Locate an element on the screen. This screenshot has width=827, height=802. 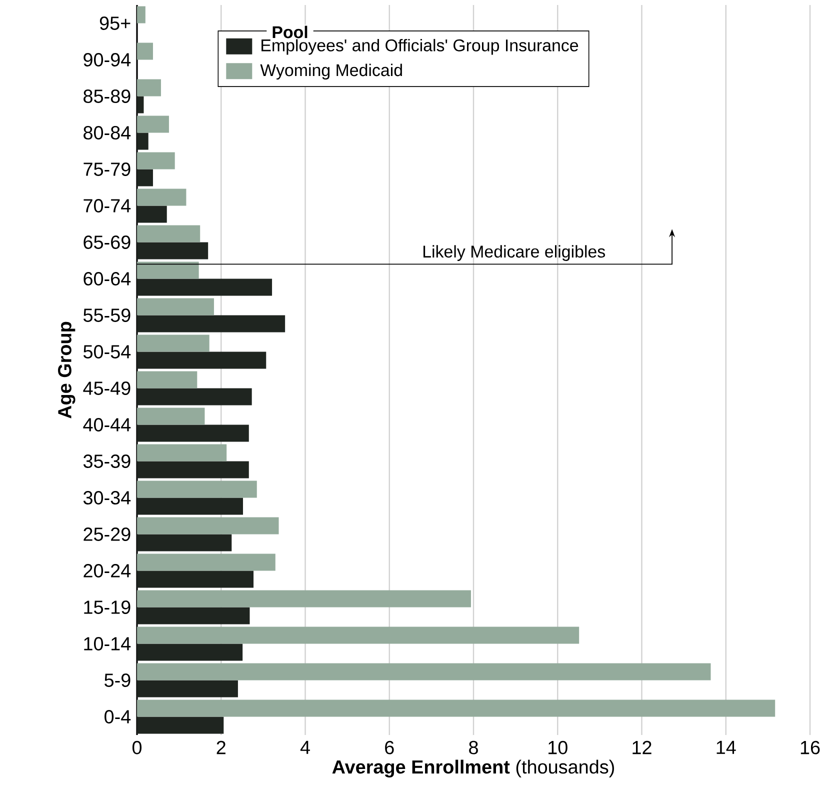
y-tick-label: 70-74 is located at coordinates (107, 205).